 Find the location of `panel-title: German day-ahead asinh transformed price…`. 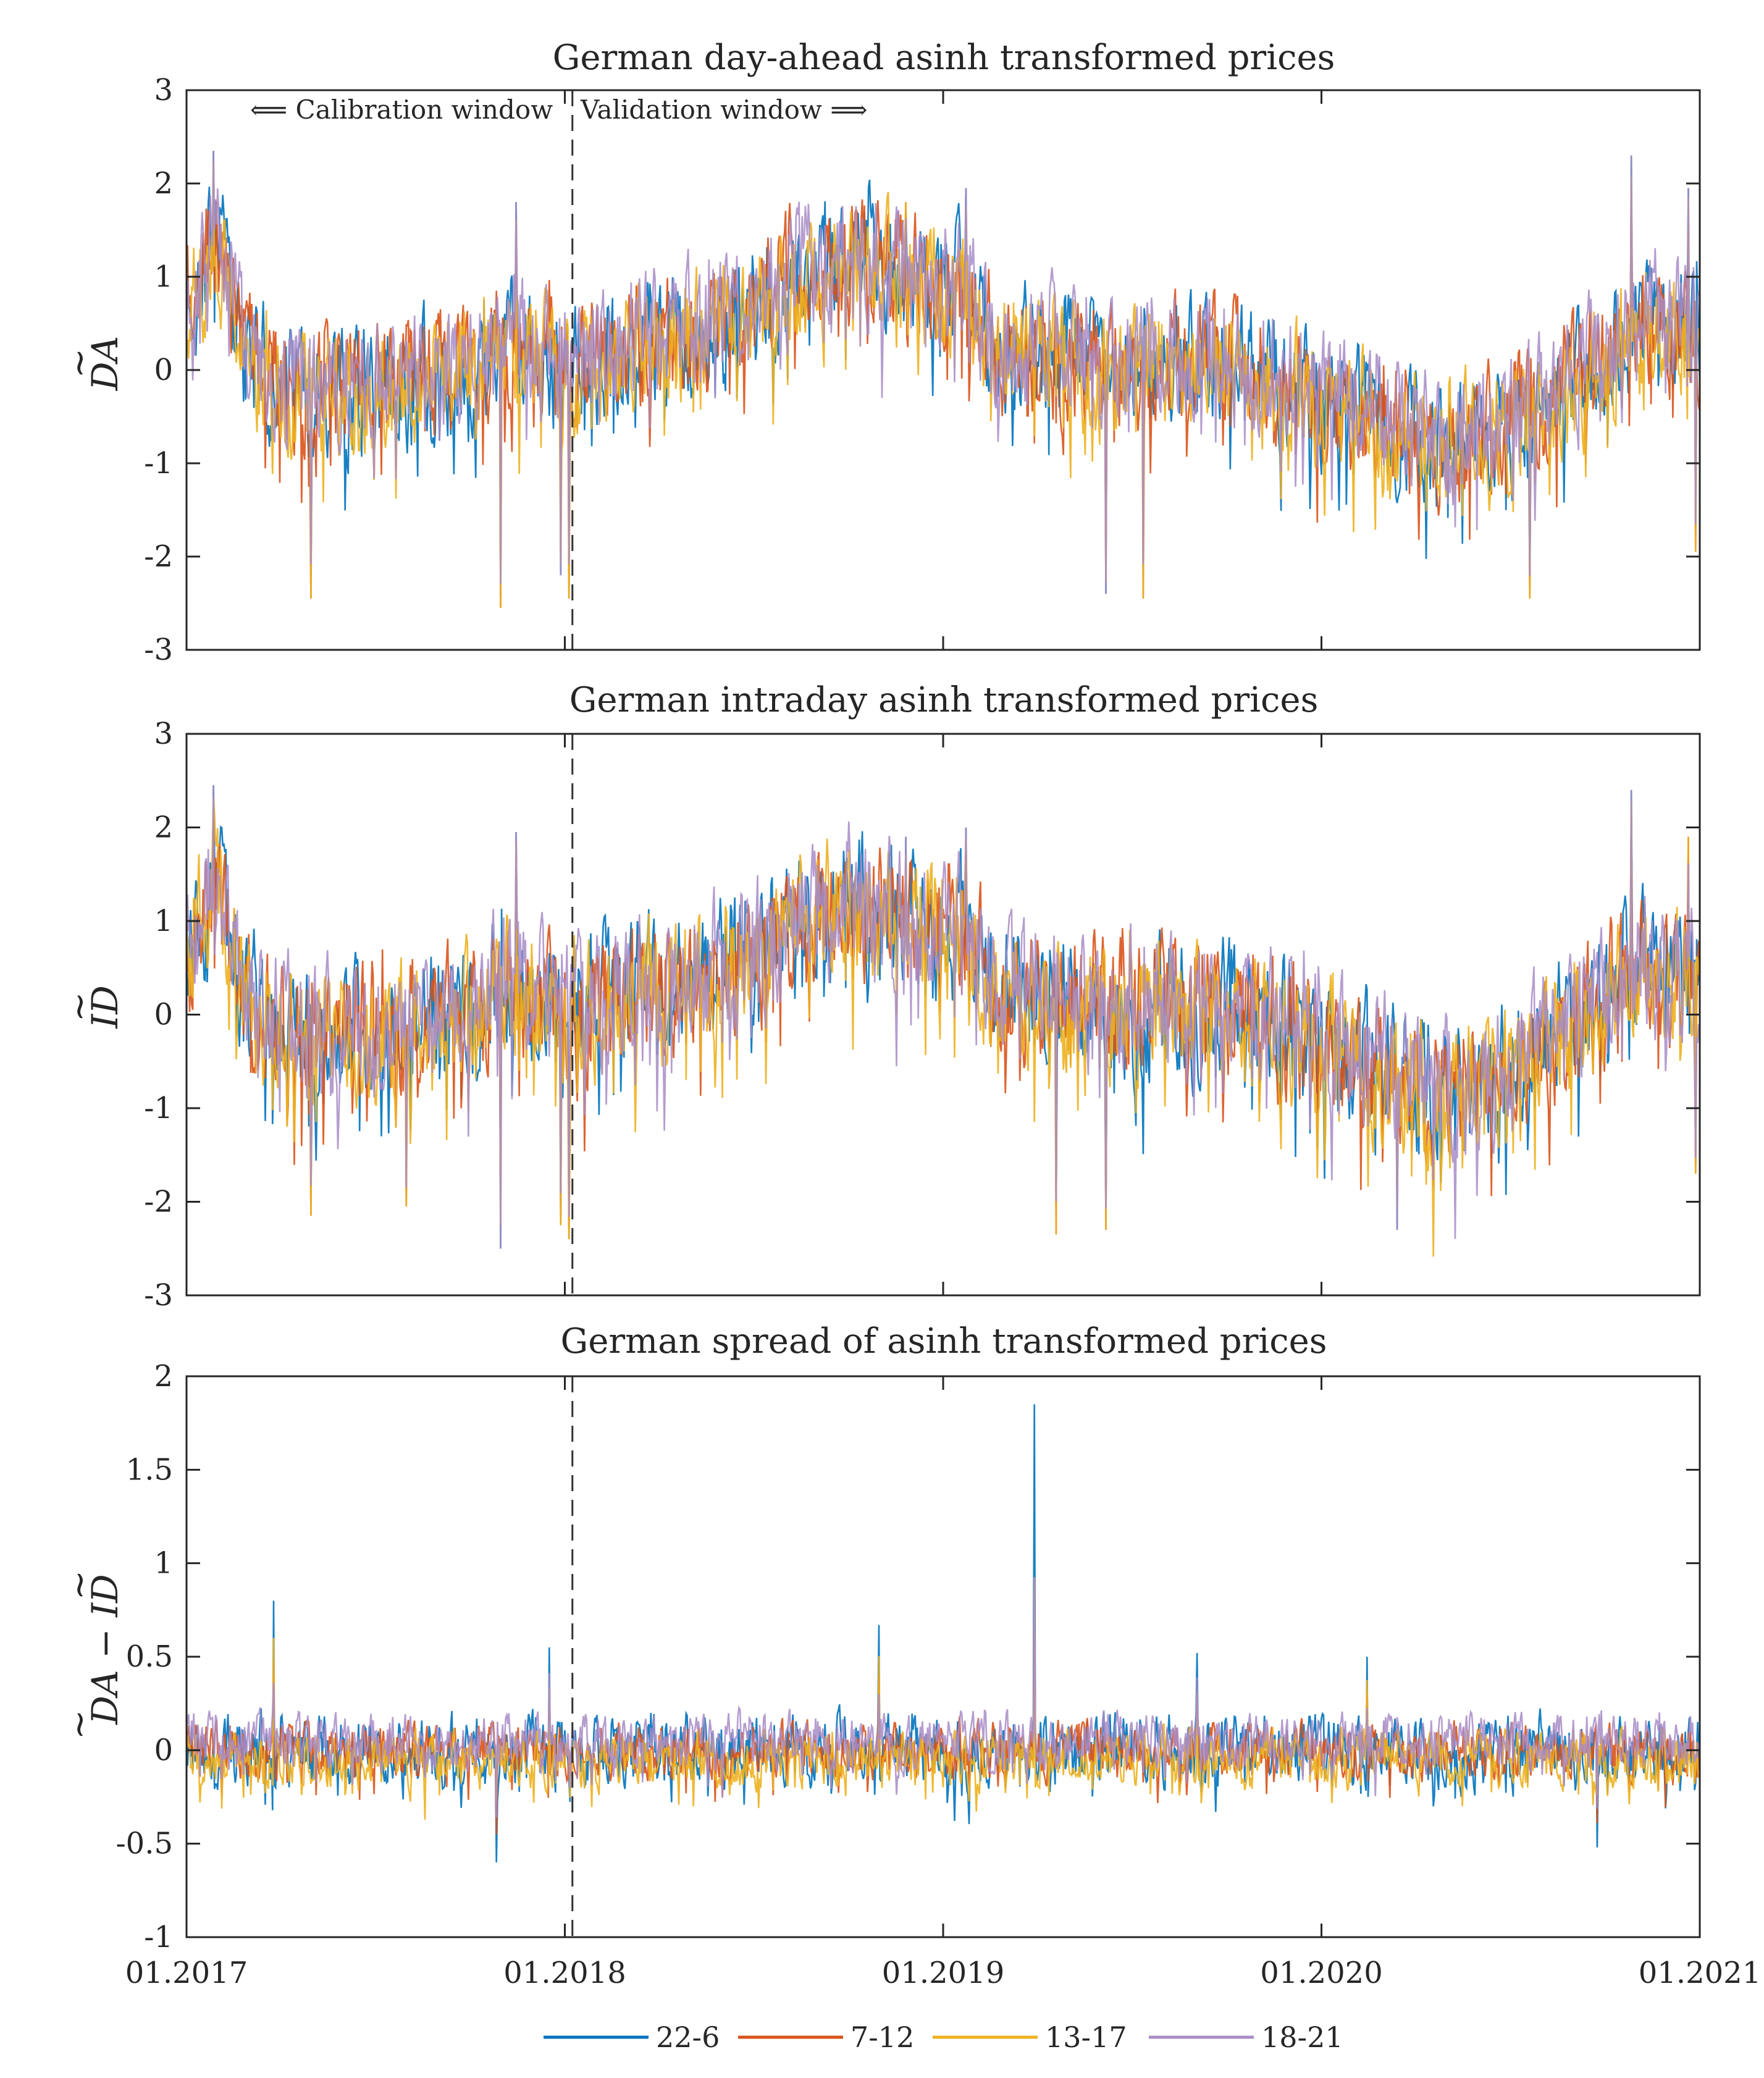

panel-title: German day-ahead asinh transformed price… is located at coordinates (944, 58).